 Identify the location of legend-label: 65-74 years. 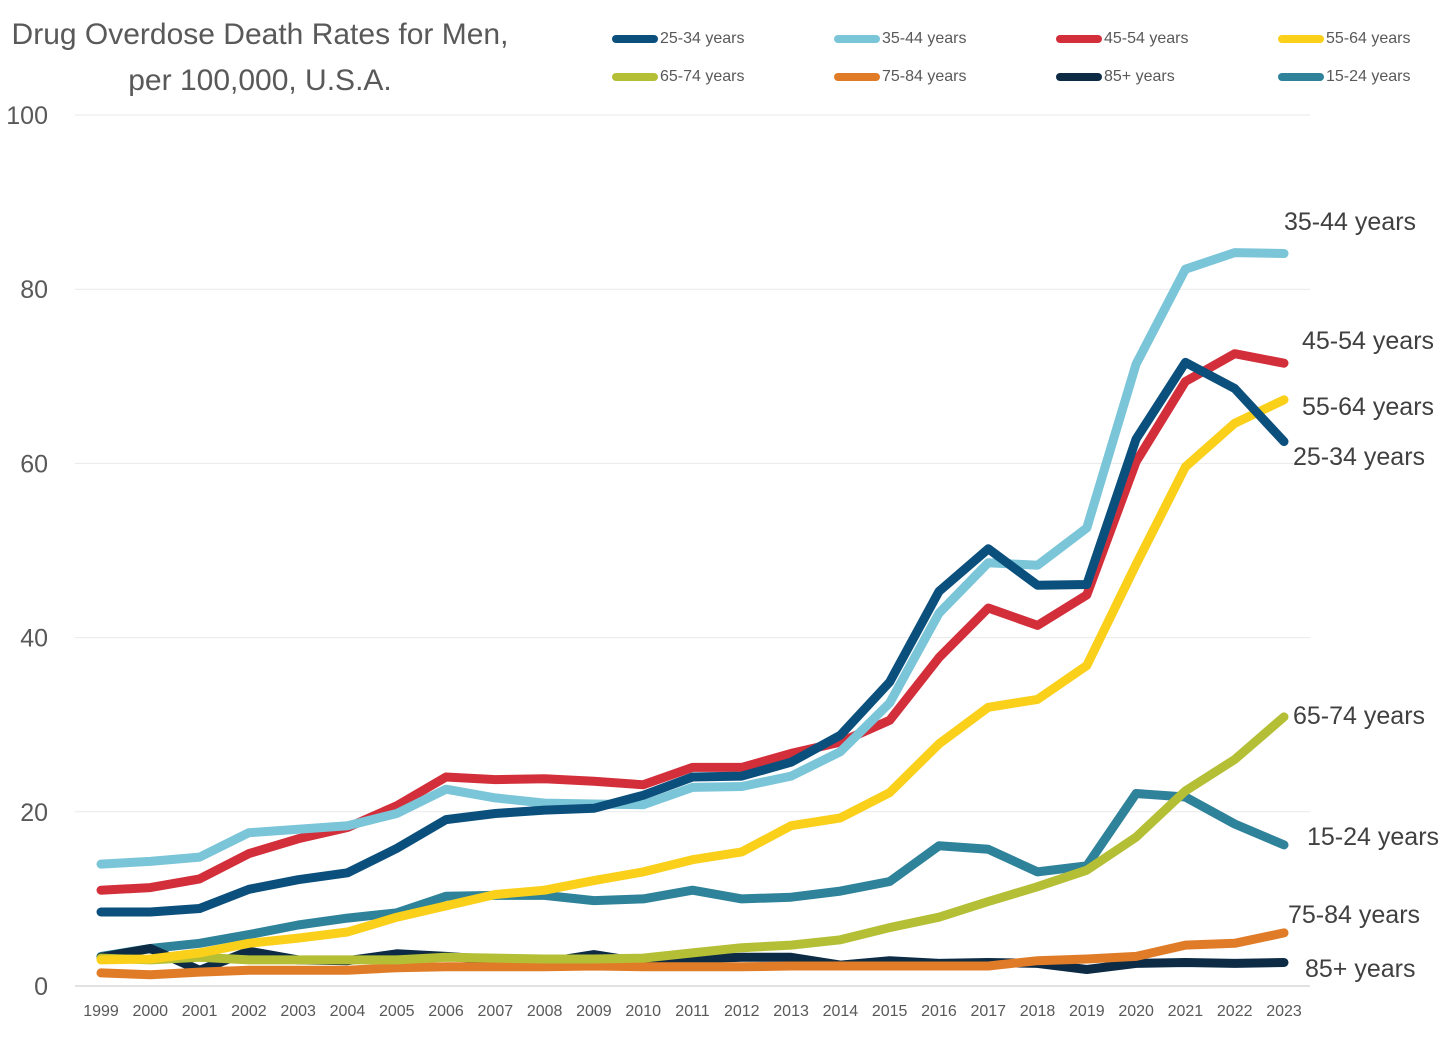
(702, 76).